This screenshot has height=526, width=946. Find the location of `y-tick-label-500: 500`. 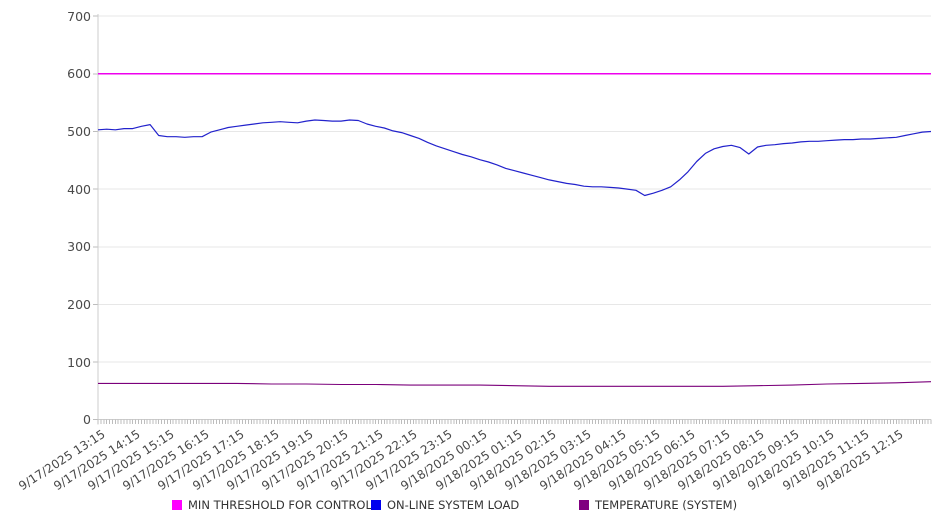

y-tick-label-500: 500 is located at coordinates (79, 131).